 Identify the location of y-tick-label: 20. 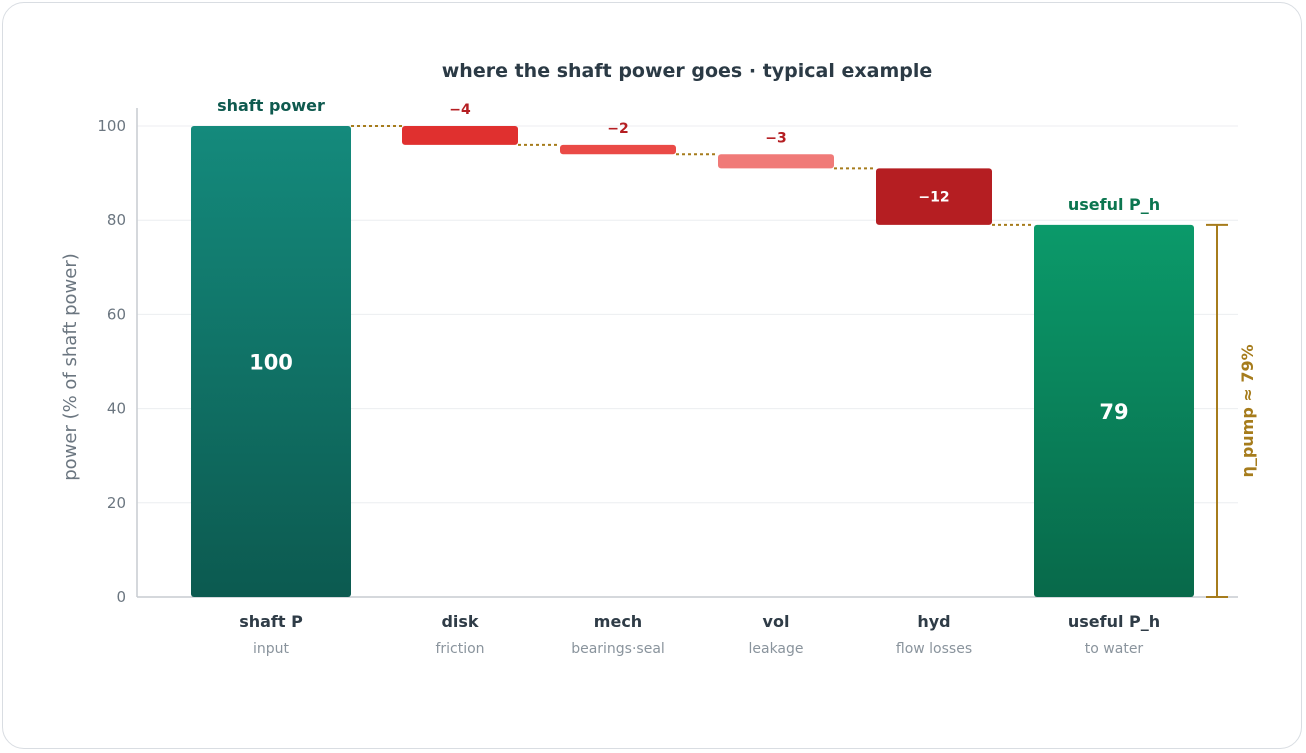
(116, 503).